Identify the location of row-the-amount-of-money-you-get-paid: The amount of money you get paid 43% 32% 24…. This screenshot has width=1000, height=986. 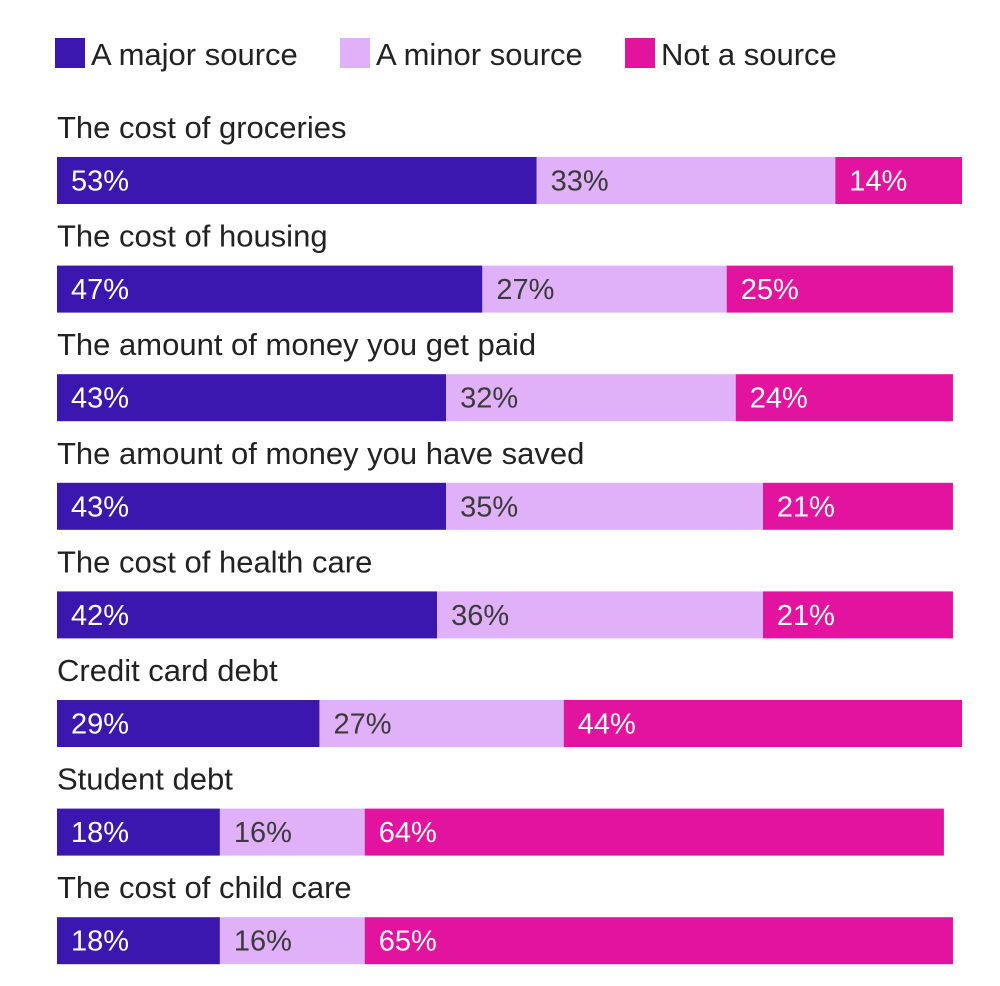
(505, 374).